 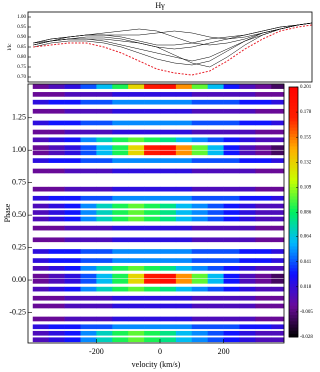 What do you see at coordinates (306, 188) in the screenshot?
I see `colorbar-tick-label: 0.109` at bounding box center [306, 188].